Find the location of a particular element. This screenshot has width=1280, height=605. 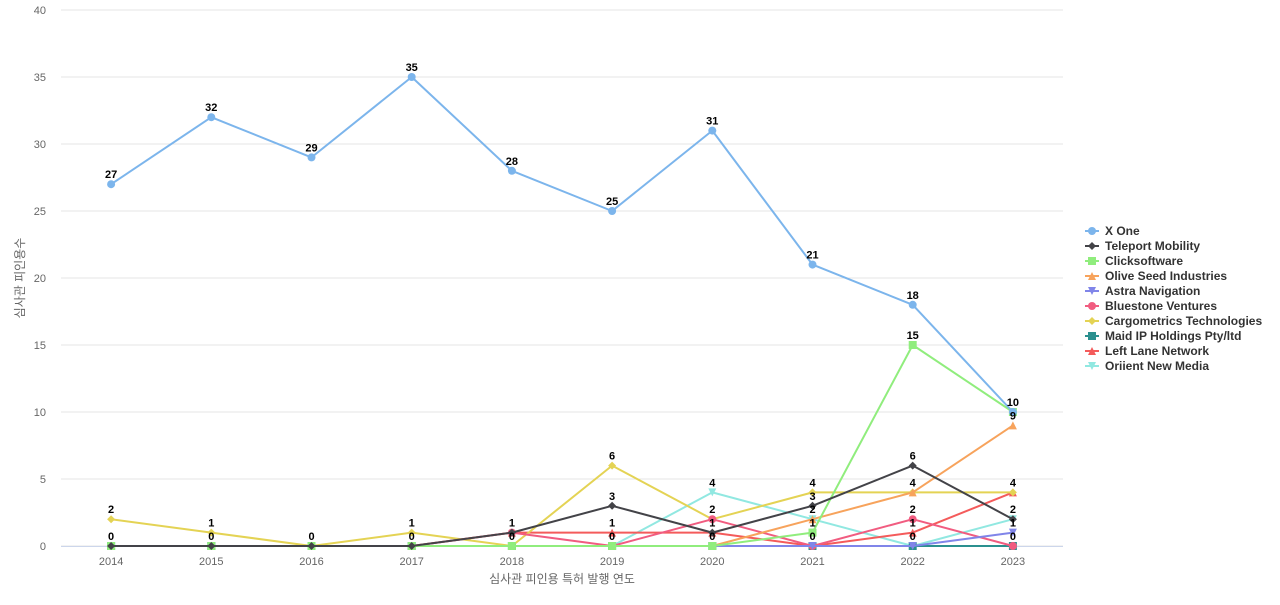

legend-label: Bluestone Ventures is located at coordinates (1161, 306).